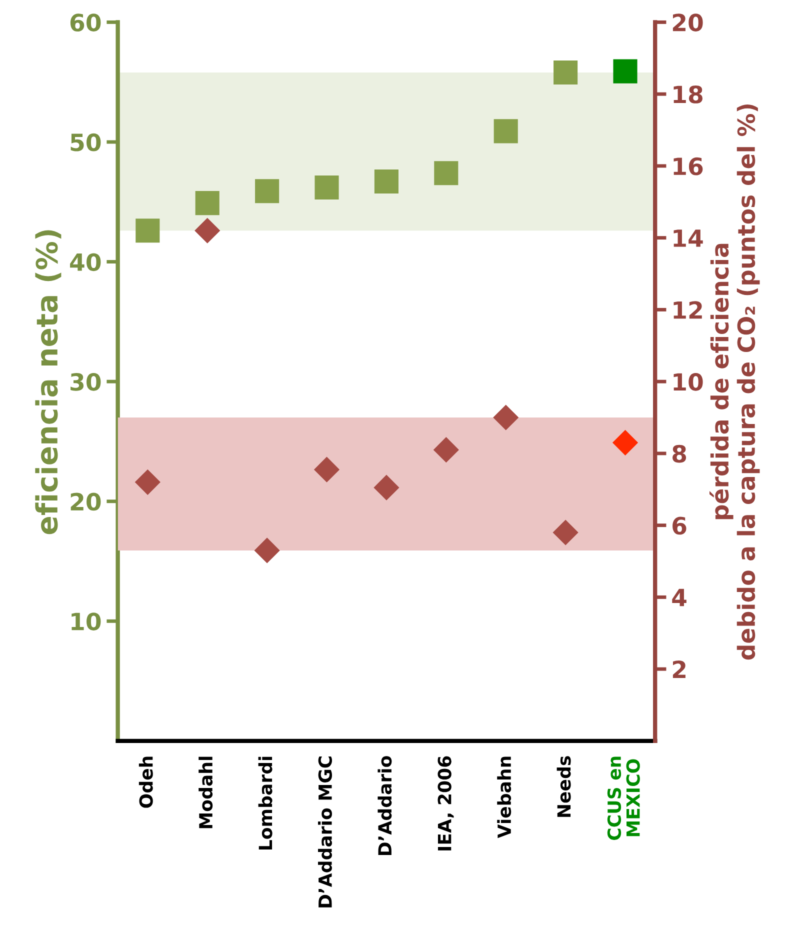 The image size is (796, 925). Describe the element at coordinates (688, 238) in the screenshot. I see `y2-tick-label: 14` at that location.